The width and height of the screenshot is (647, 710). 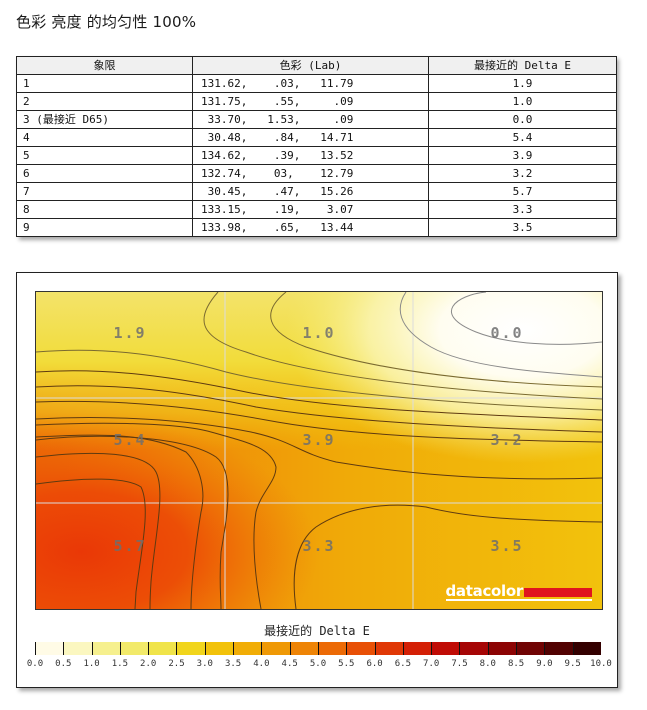 I want to click on cell-quadrant: 2, so click(x=104, y=101).